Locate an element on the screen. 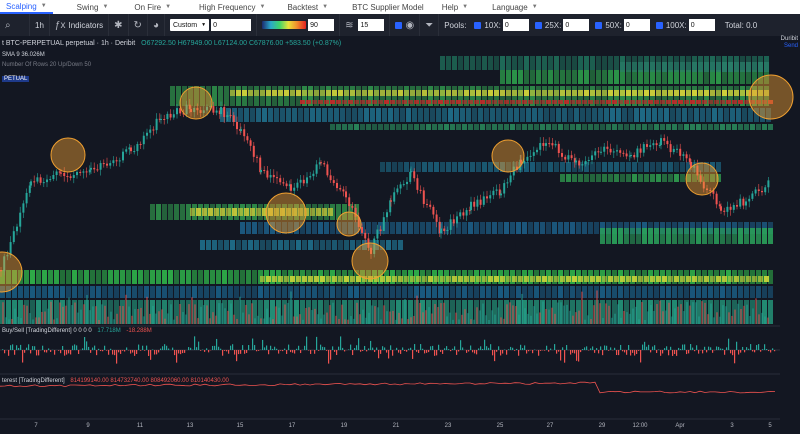 The width and height of the screenshot is (800, 434). pool-10x-checkbox is located at coordinates (478, 25).